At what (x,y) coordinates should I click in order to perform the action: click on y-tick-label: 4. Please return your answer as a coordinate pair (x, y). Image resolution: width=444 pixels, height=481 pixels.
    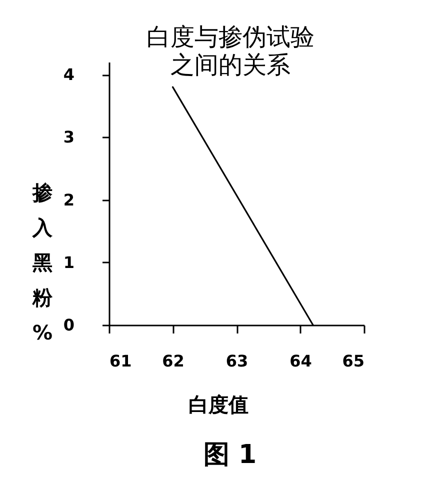
    Looking at the image, I should click on (68, 74).